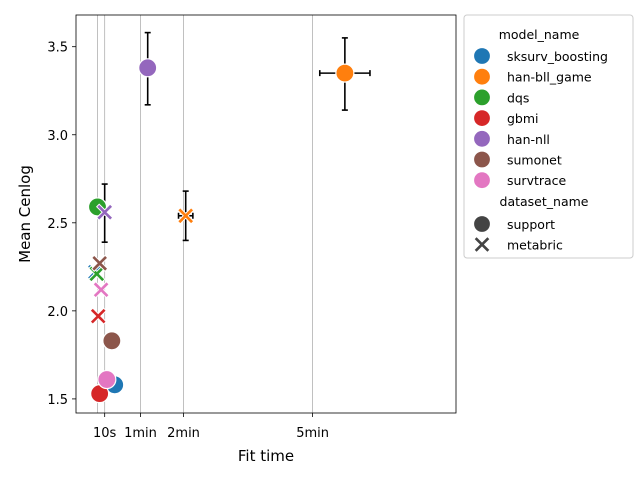 The image size is (640, 480). I want to click on y-tick-label: 1.5, so click(57, 400).